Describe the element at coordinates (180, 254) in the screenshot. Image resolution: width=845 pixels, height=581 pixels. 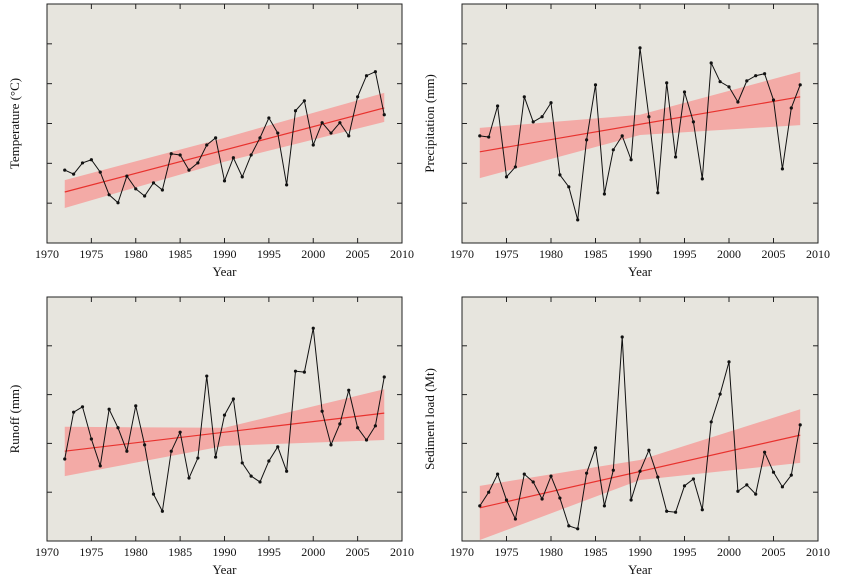
I see `x-tick-label: 1985` at that location.